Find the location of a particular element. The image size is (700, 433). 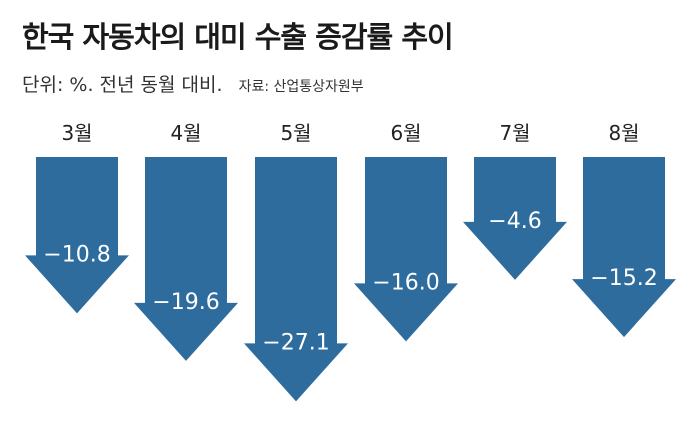

month-label: 8월 is located at coordinates (623, 133).